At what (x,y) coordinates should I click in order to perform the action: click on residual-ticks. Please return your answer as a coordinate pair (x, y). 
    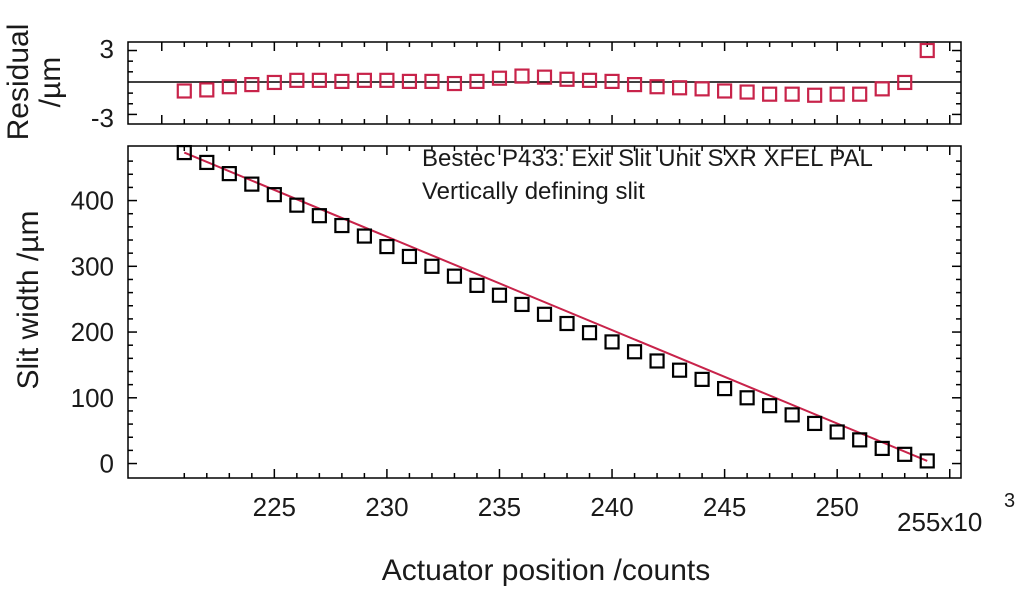
    Looking at the image, I should click on (544, 83).